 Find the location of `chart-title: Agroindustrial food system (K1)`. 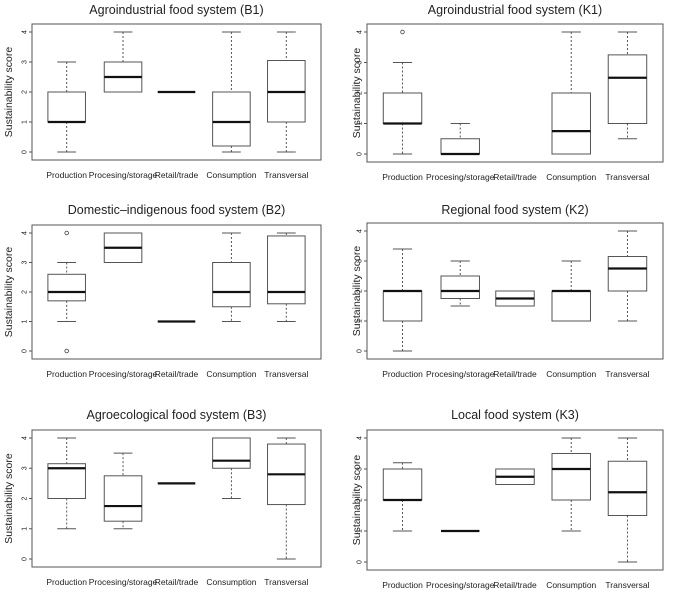

chart-title: Agroindustrial food system (K1) is located at coordinates (515, 10).